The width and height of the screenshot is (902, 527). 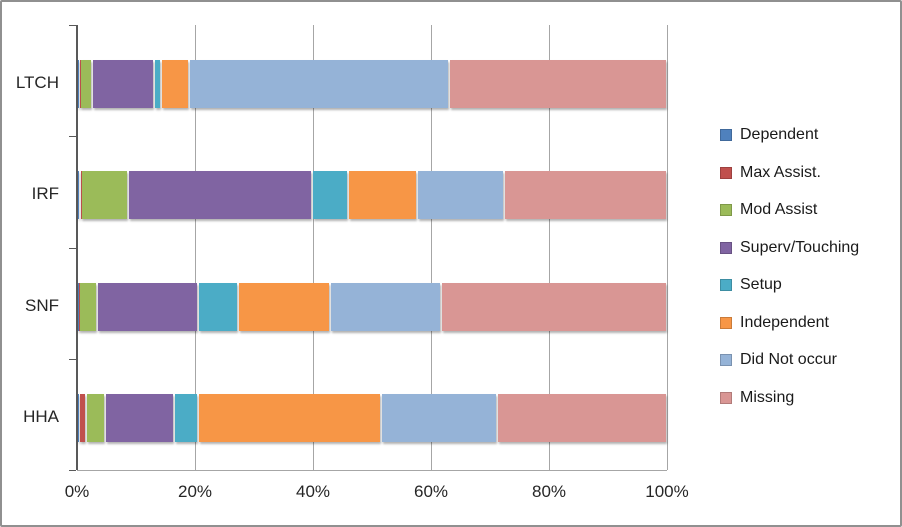 What do you see at coordinates (761, 284) in the screenshot?
I see `legend-label: Setup` at bounding box center [761, 284].